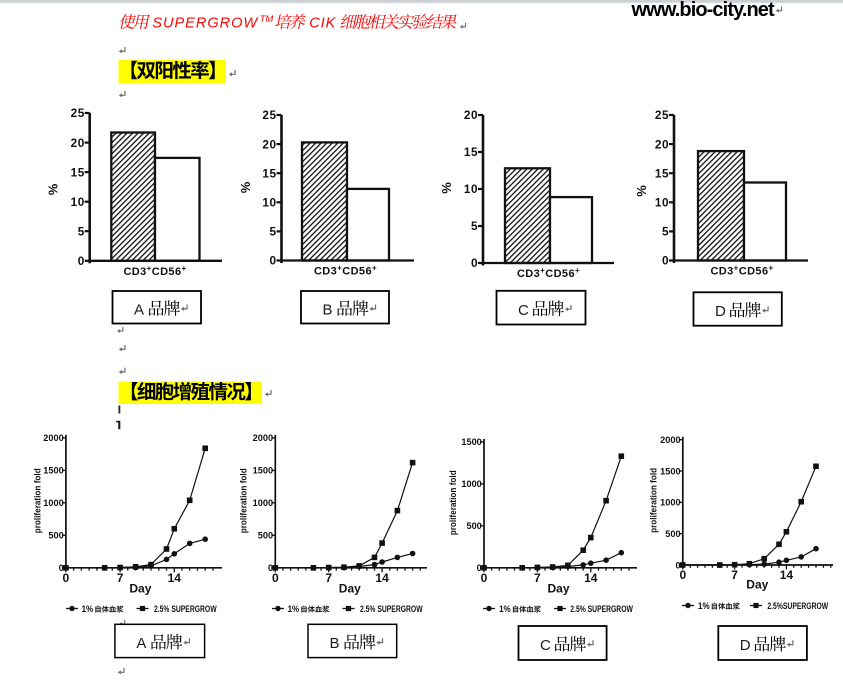  What do you see at coordinates (322, 24) in the screenshot?
I see `svg-text: CIK` at bounding box center [322, 24].